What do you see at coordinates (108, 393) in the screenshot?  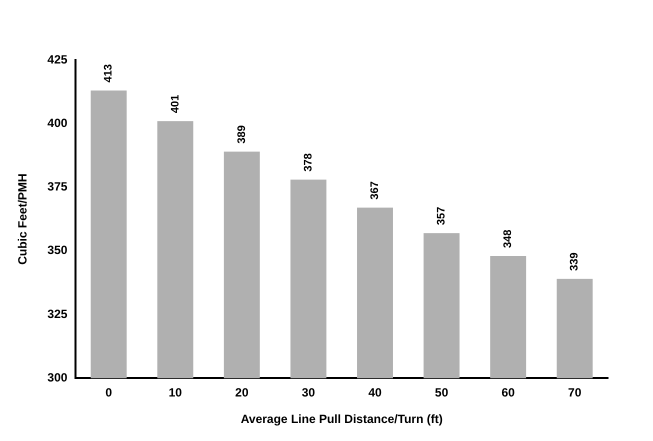 I see `x-tick-label: 0` at bounding box center [108, 393].